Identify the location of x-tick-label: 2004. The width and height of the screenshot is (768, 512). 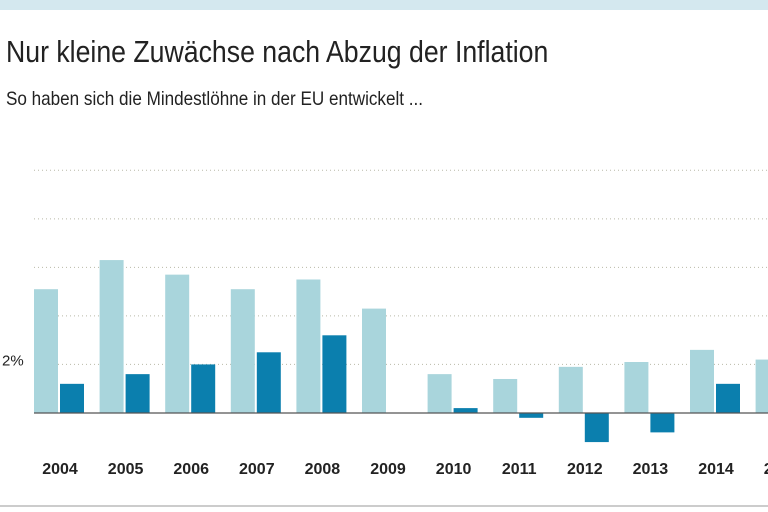
(60, 469).